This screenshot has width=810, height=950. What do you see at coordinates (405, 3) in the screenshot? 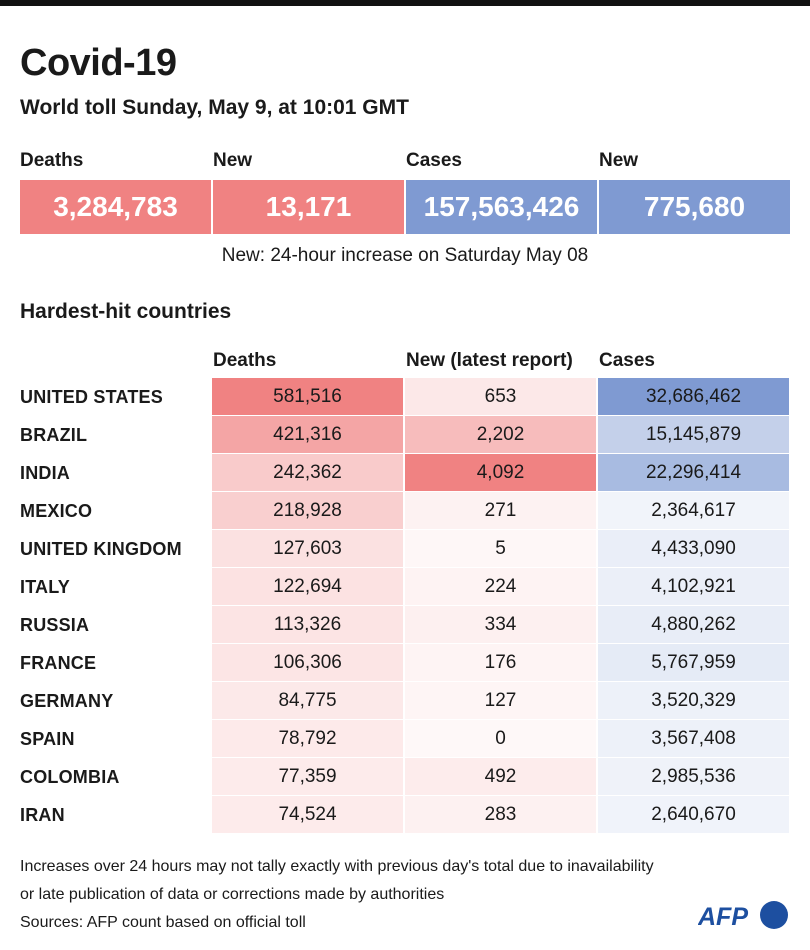
I see `top-bar` at bounding box center [405, 3].